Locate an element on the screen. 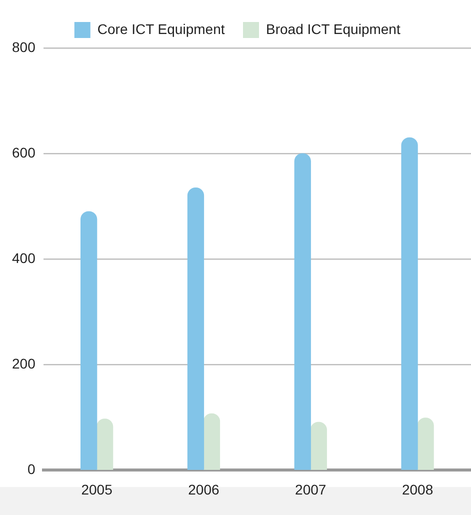 The height and width of the screenshot is (515, 471). x-tick-label: 2005 is located at coordinates (97, 489).